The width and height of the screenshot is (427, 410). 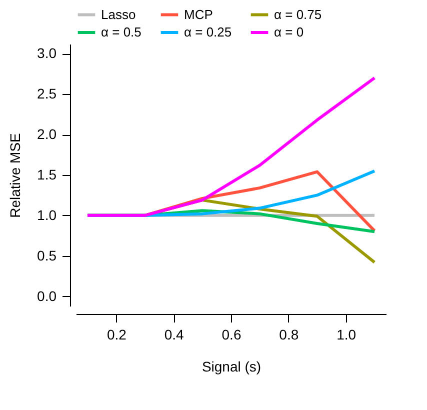 What do you see at coordinates (47, 255) in the screenshot?
I see `y-tick-label: 0.5` at bounding box center [47, 255].